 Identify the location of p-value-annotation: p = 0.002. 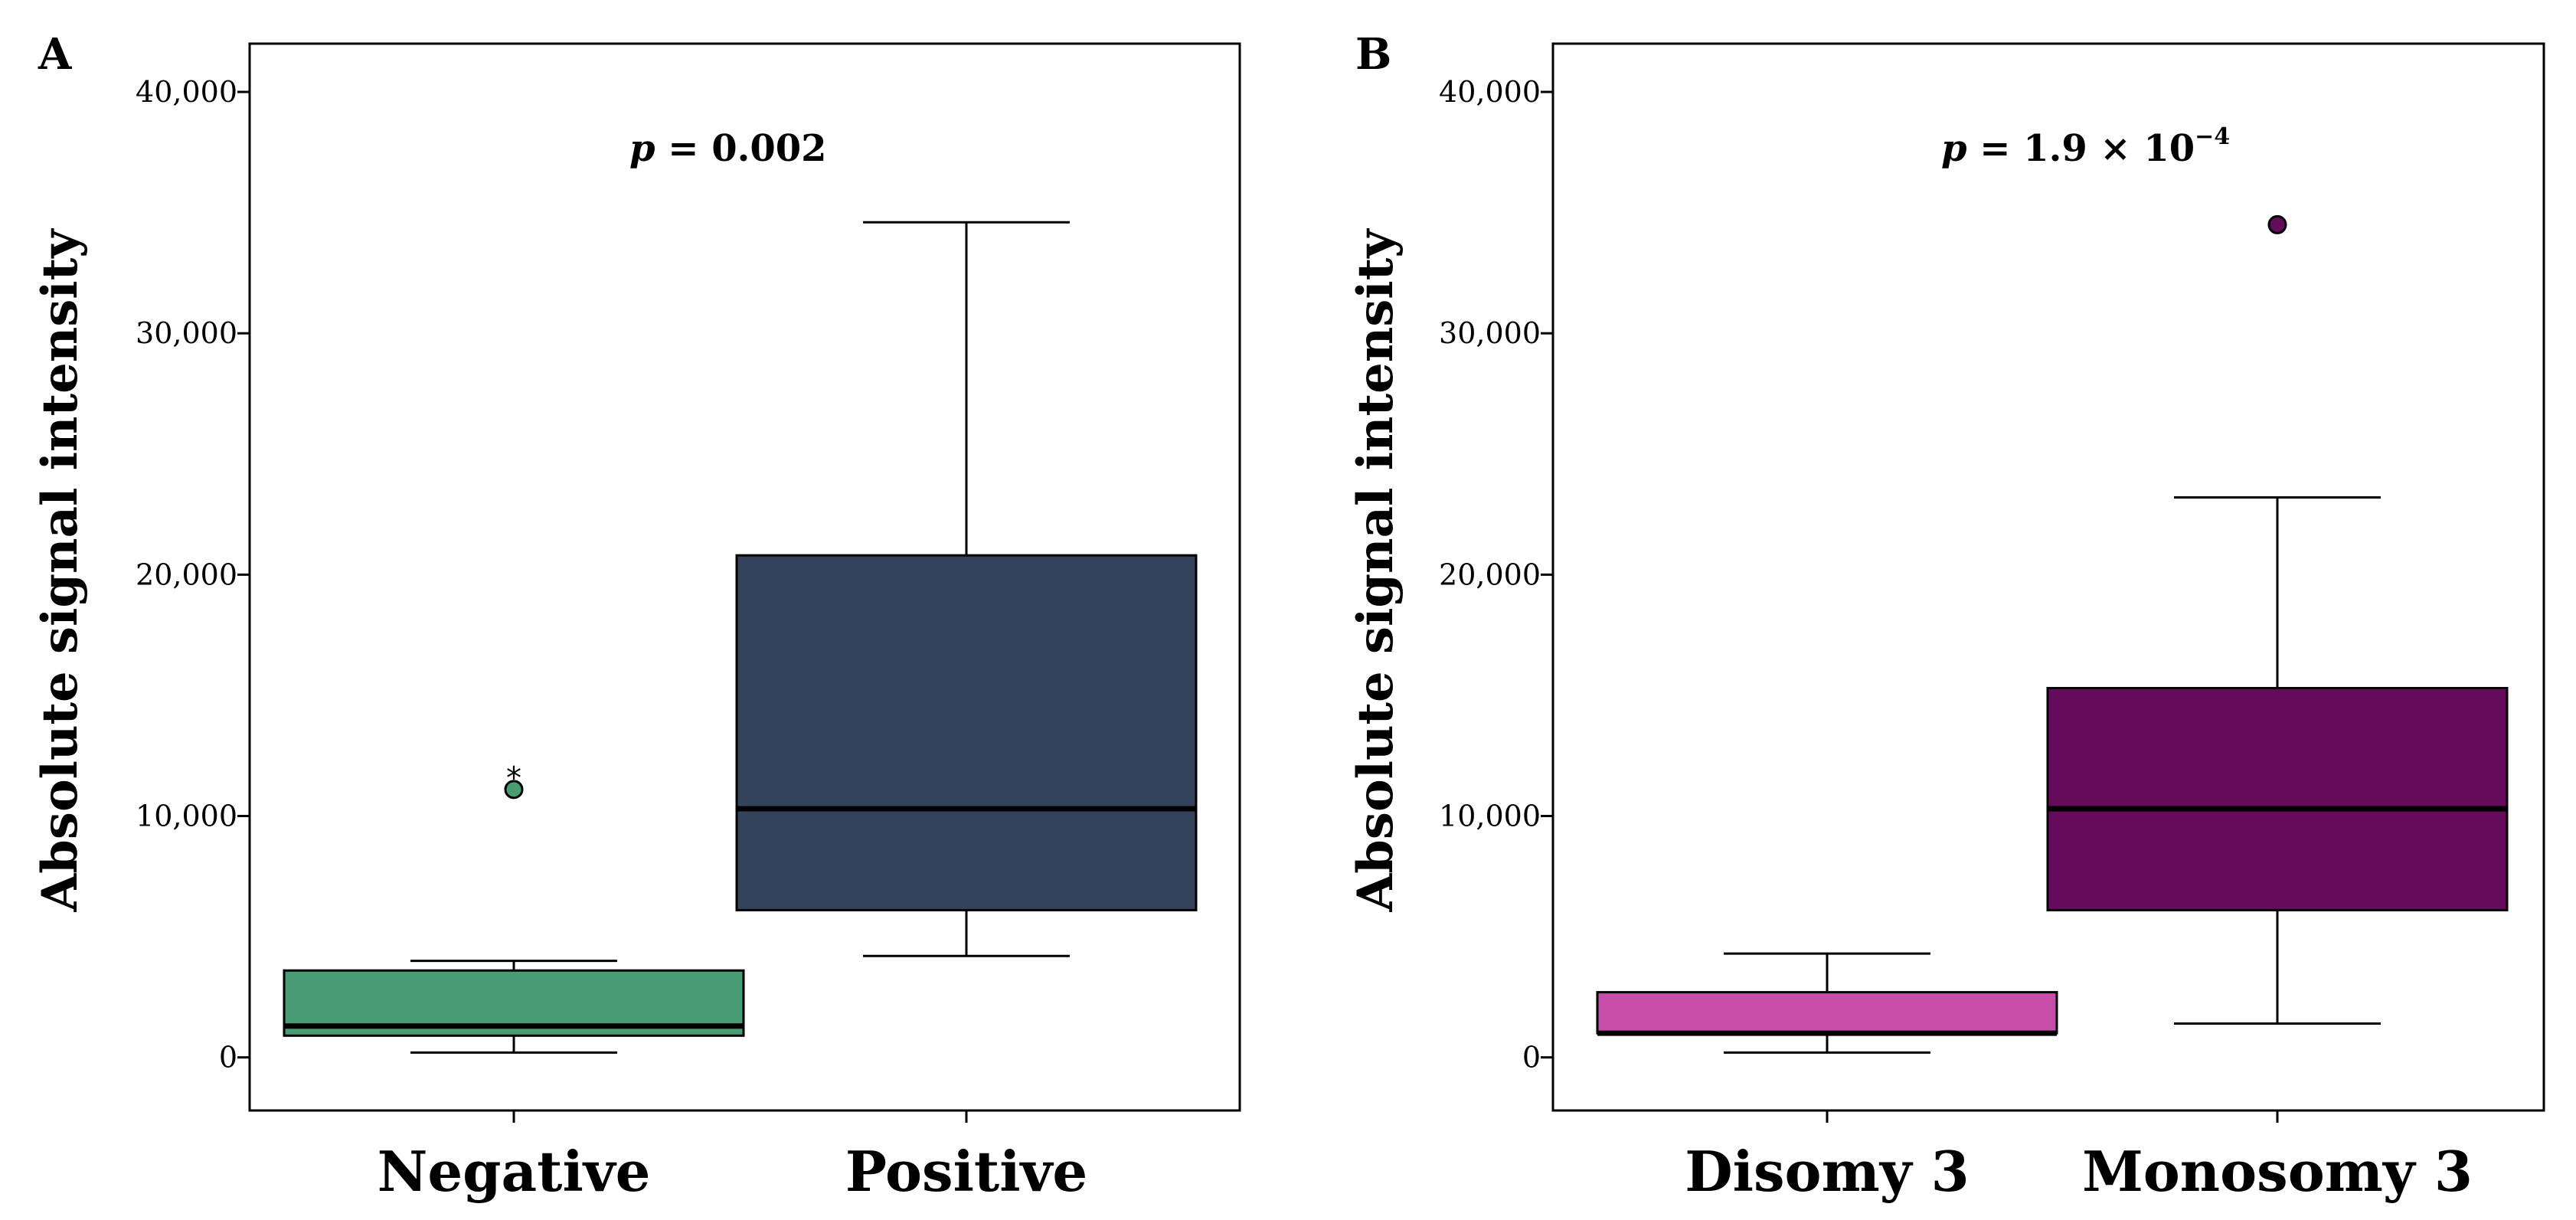
(728, 148).